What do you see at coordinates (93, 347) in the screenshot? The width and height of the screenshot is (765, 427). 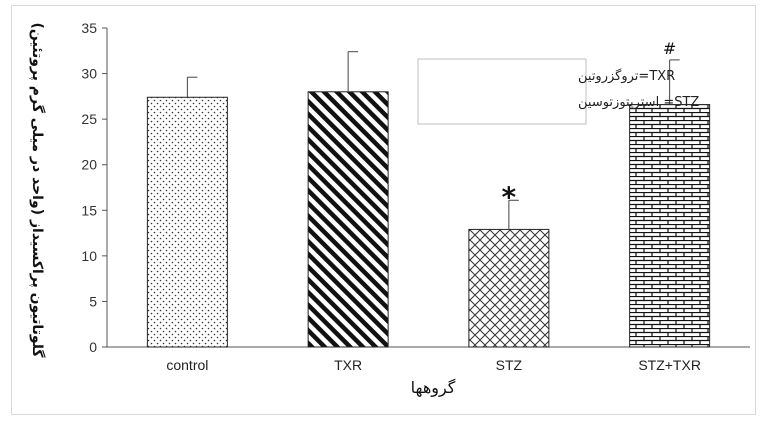 I see `y-tick-label: 0` at bounding box center [93, 347].